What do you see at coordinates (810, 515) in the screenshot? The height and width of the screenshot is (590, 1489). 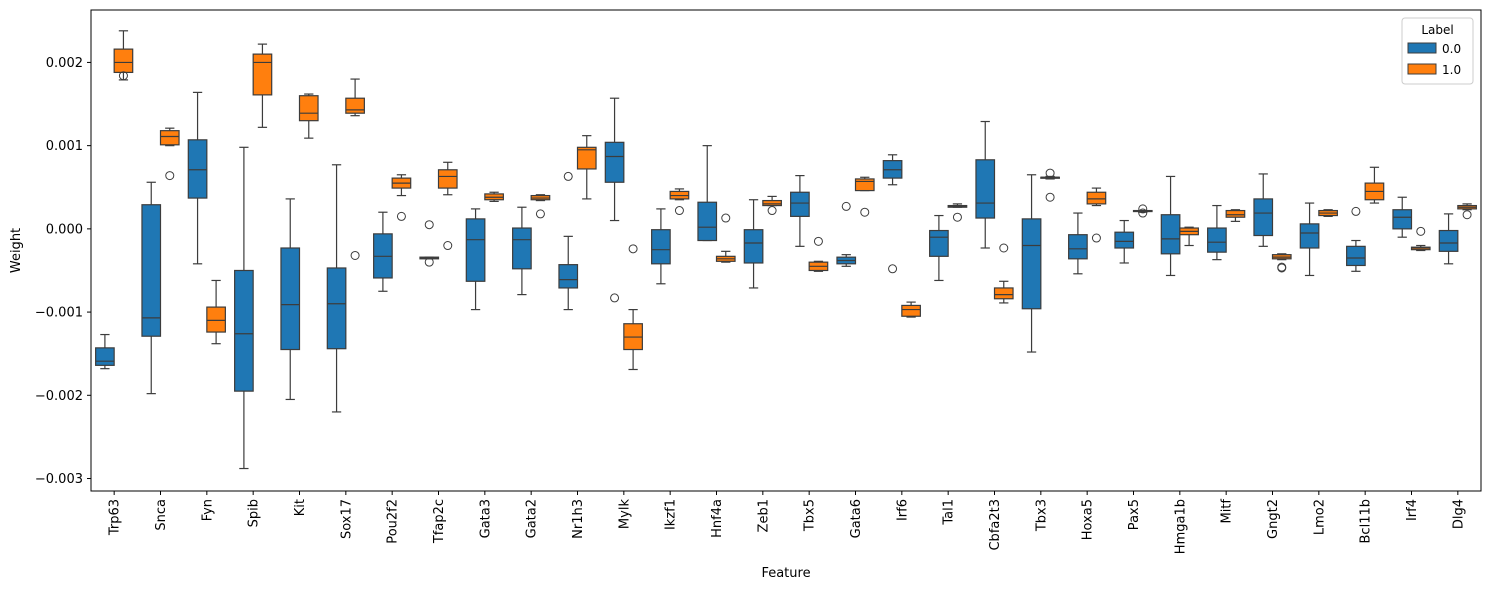 I see `x-tick-label: Tbx5` at bounding box center [810, 515].